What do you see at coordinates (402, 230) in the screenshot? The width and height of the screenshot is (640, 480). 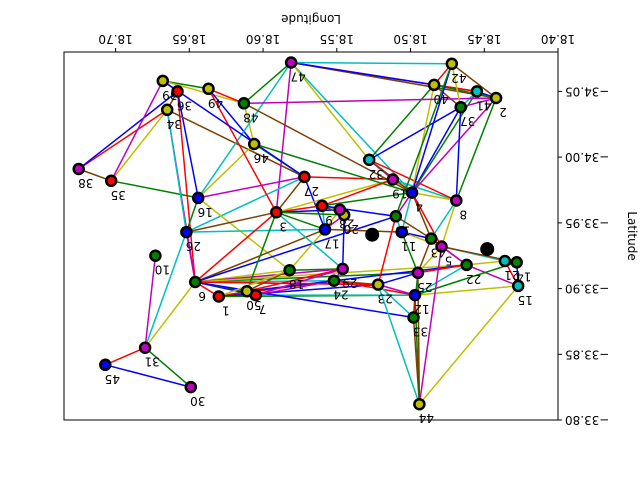 I see `node-label-13: 13` at bounding box center [402, 230].